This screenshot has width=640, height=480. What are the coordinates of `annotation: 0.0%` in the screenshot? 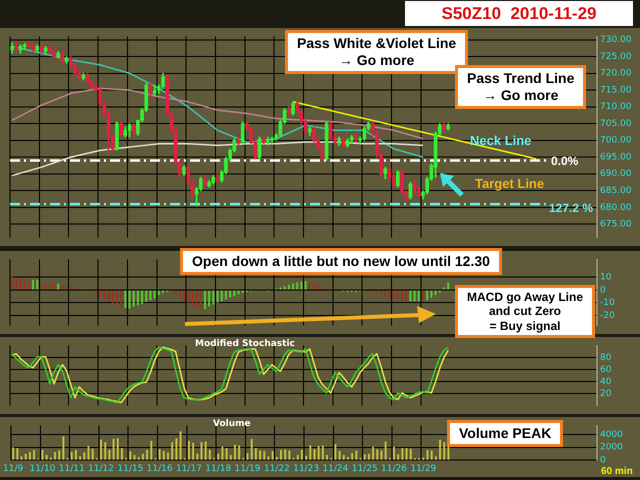 It's located at (564, 161).